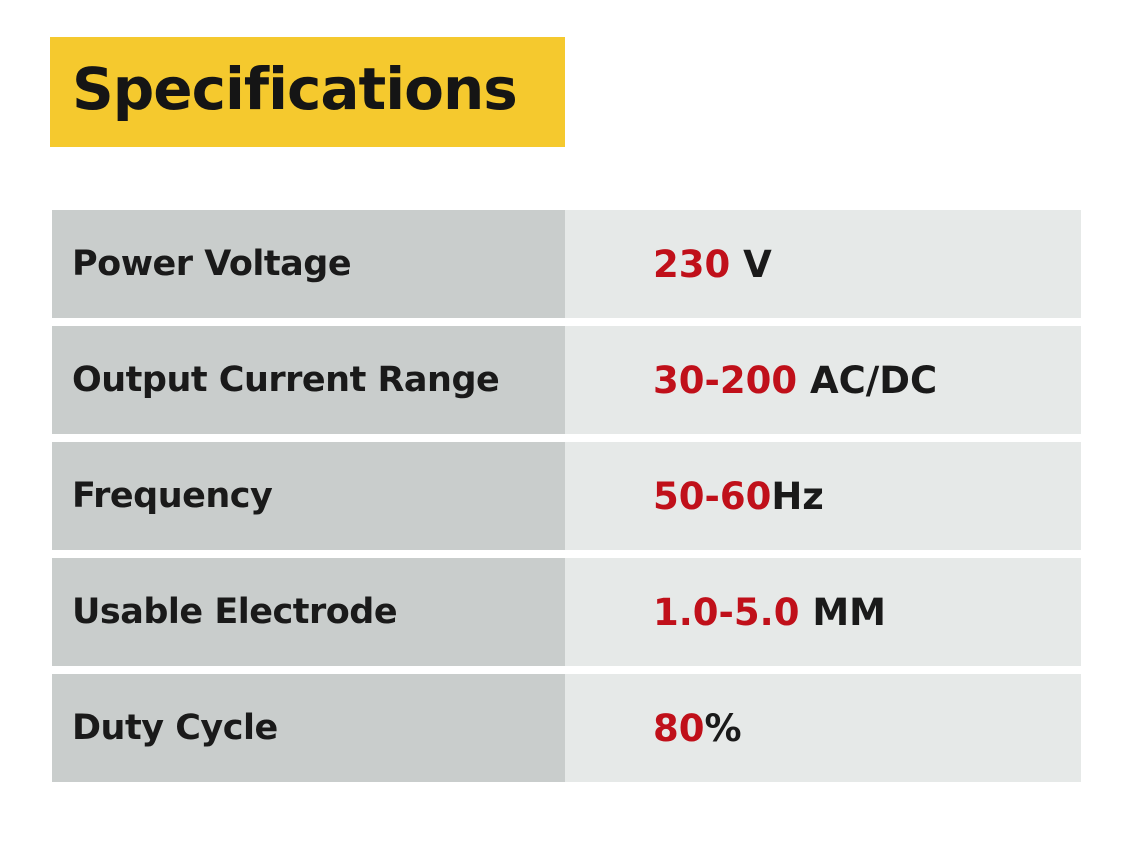 This screenshot has width=1135, height=846. What do you see at coordinates (726, 612) in the screenshot?
I see `spec-number: 1.0-5.0` at bounding box center [726, 612].